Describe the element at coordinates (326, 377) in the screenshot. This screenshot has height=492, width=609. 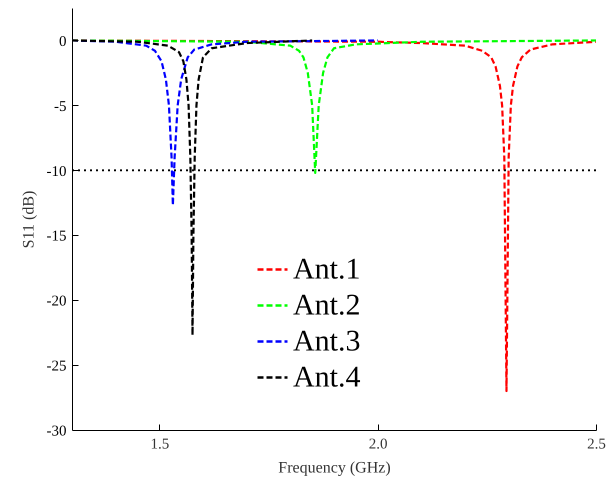
I see `legend-label: Ant.4` at that location.